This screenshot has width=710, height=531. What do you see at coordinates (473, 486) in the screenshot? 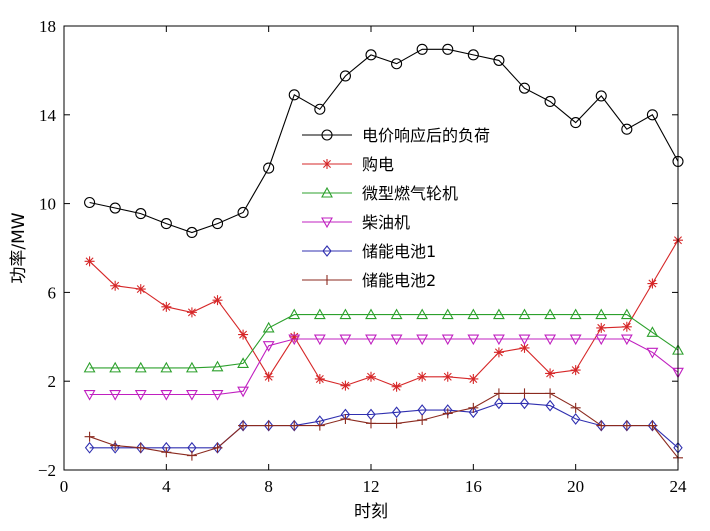
I see `x-tick-label: 16` at bounding box center [473, 486].